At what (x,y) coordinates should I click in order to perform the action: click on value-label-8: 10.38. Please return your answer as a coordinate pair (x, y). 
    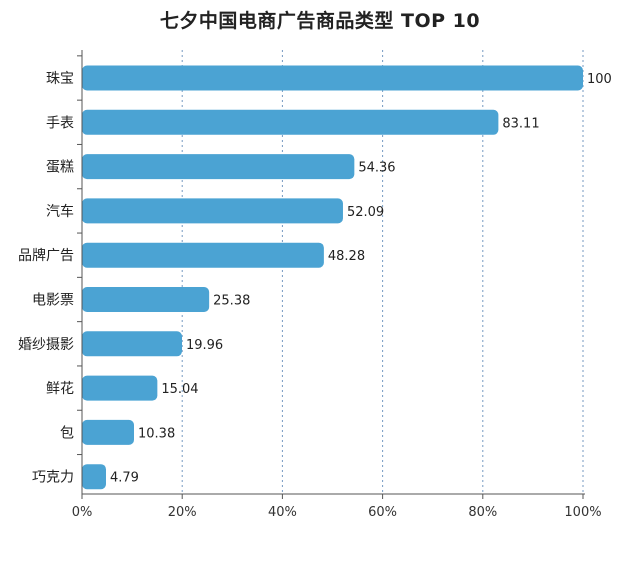
    Looking at the image, I should click on (156, 433).